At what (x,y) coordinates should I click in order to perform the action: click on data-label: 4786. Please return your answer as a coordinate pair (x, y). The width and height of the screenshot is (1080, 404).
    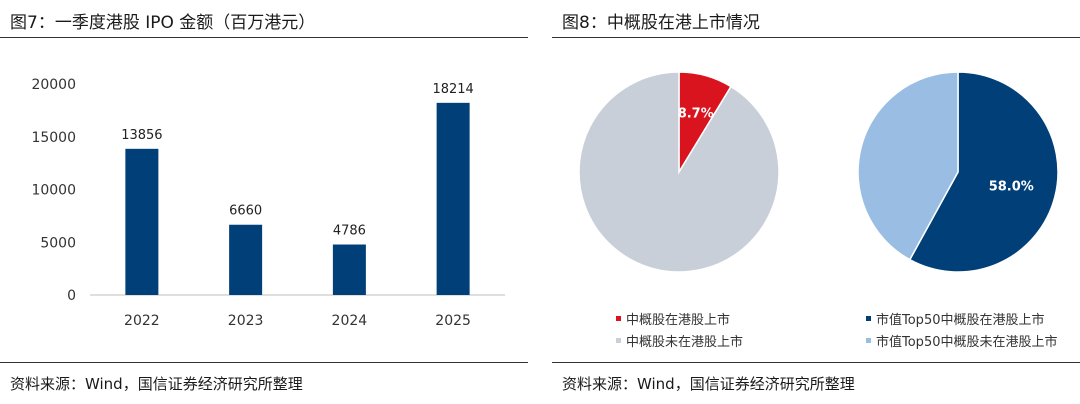
    Looking at the image, I should click on (349, 231).